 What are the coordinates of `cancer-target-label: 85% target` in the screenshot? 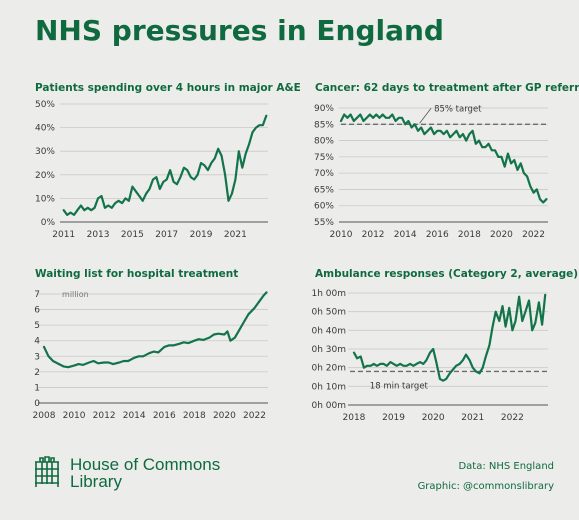 It's located at (458, 109).